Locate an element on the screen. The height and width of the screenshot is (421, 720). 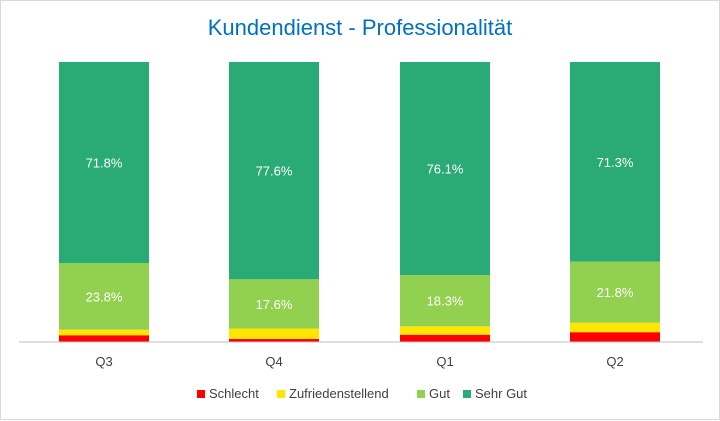
x-tick-label-q4: Q4 is located at coordinates (273, 361).